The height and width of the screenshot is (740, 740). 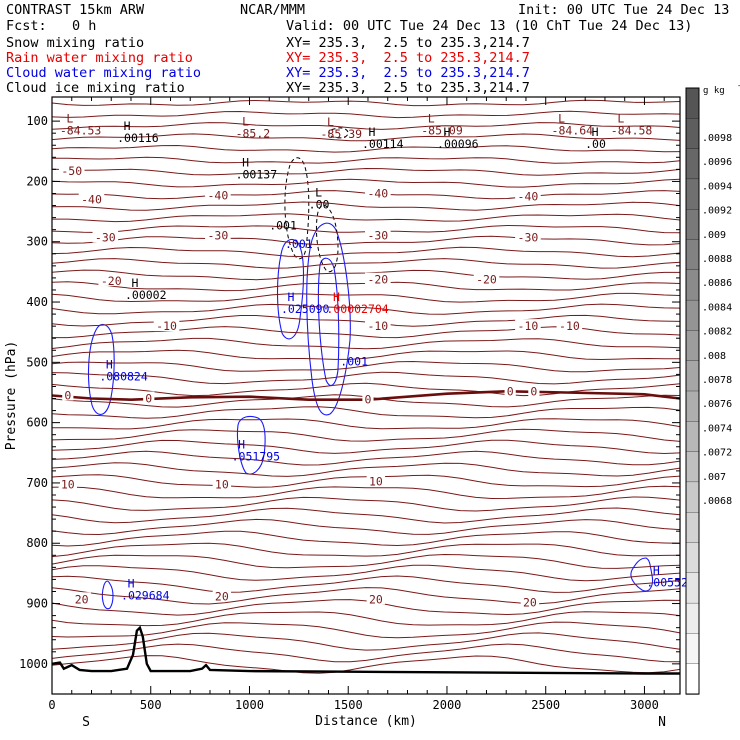 What do you see at coordinates (717, 380) in the screenshot?
I see `colorbar-label: .0078` at bounding box center [717, 380].